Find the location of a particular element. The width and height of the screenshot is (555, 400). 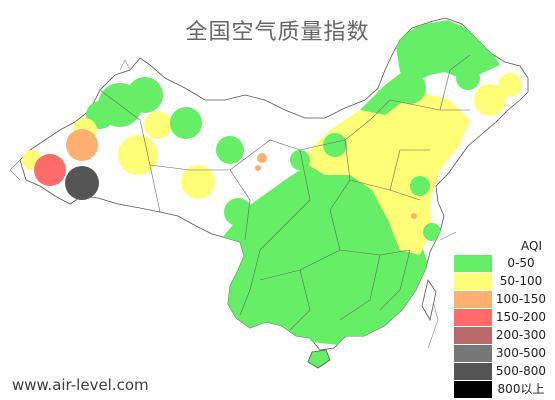

legend-row: 200-300 is located at coordinates (501, 335).